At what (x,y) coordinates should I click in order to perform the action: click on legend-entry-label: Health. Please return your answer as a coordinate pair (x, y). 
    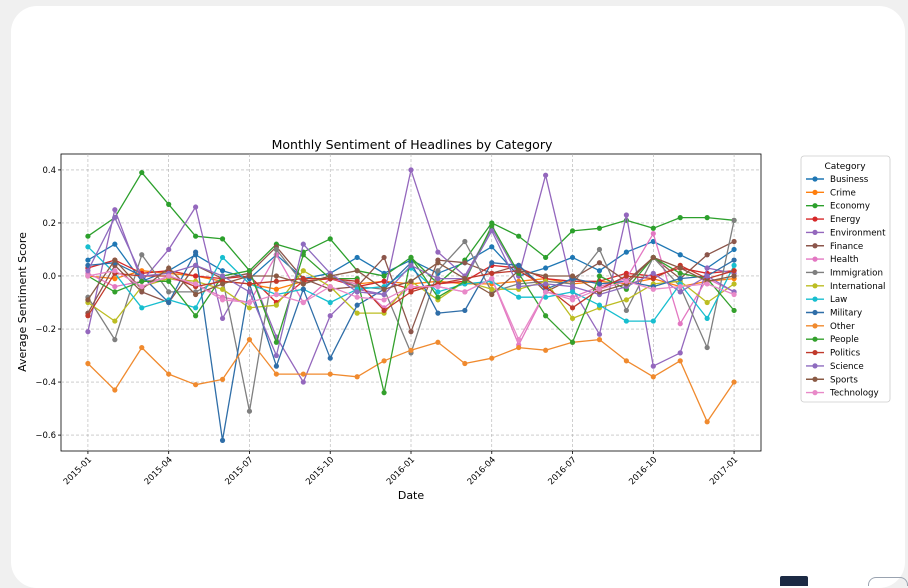
    Looking at the image, I should click on (844, 260).